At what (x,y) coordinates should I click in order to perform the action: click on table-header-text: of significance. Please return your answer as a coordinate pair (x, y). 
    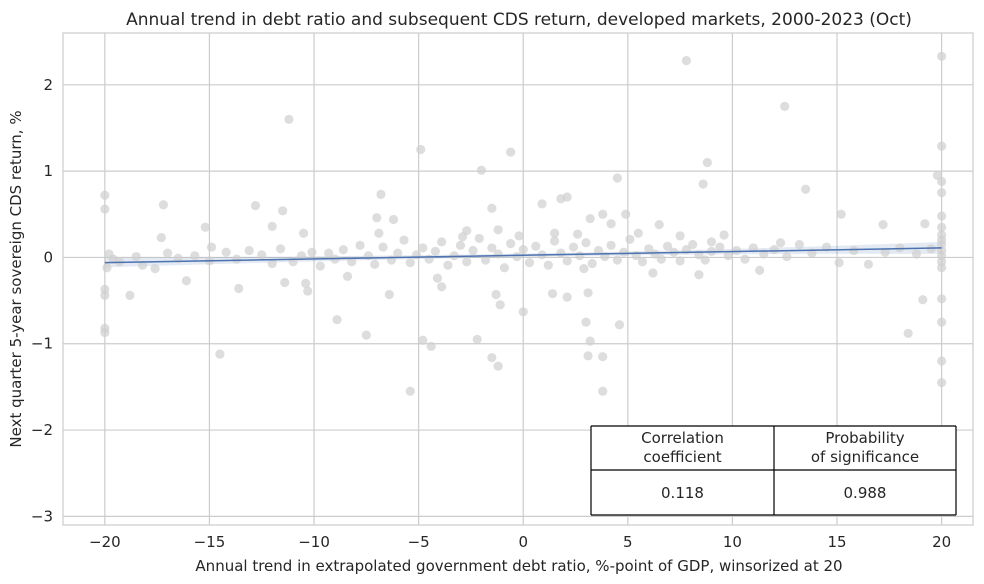
    Looking at the image, I should click on (865, 457).